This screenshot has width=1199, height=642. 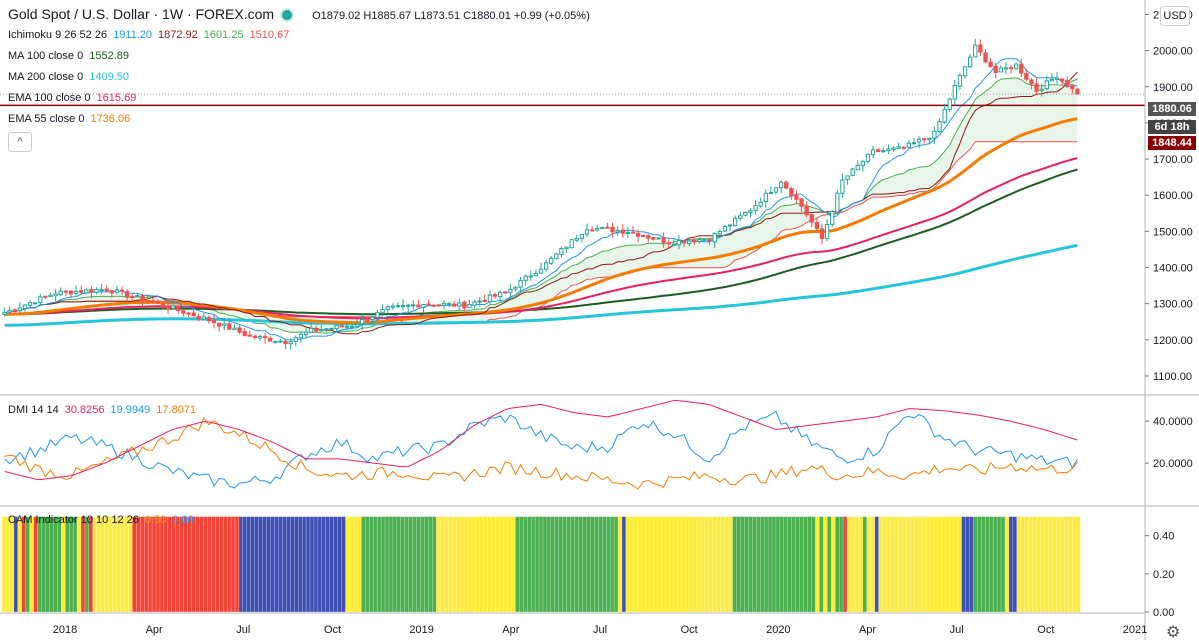 I want to click on dmi-plus-line, so click(x=541, y=449).